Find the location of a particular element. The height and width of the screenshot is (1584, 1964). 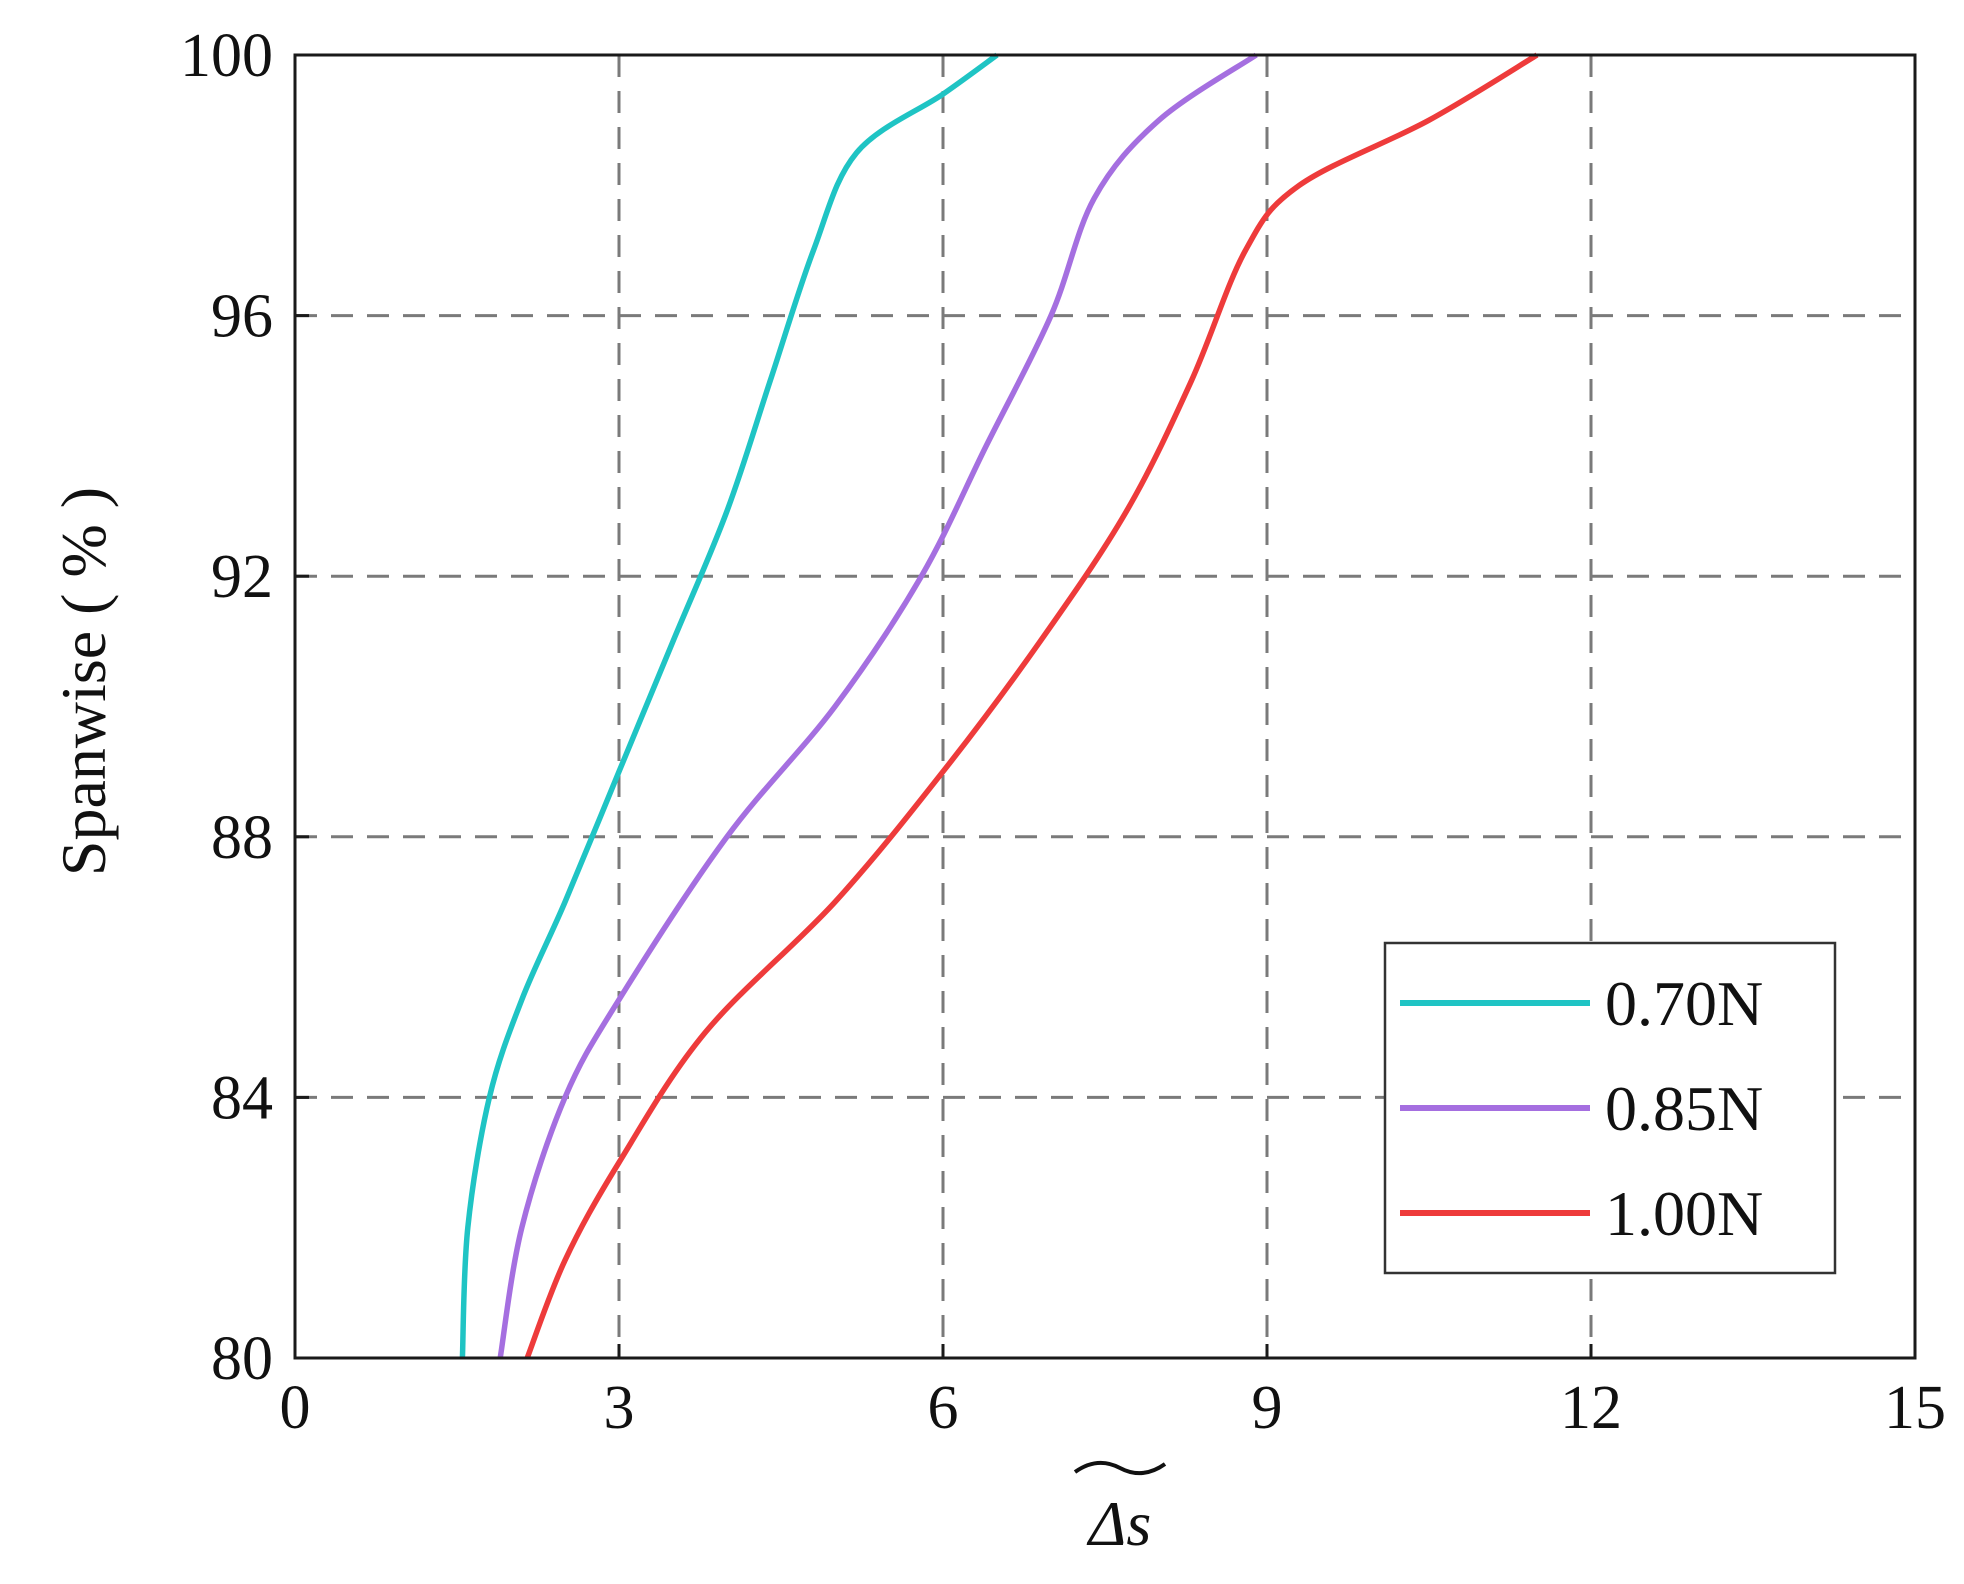

x-tick-label-0: 0 is located at coordinates (295, 1408).